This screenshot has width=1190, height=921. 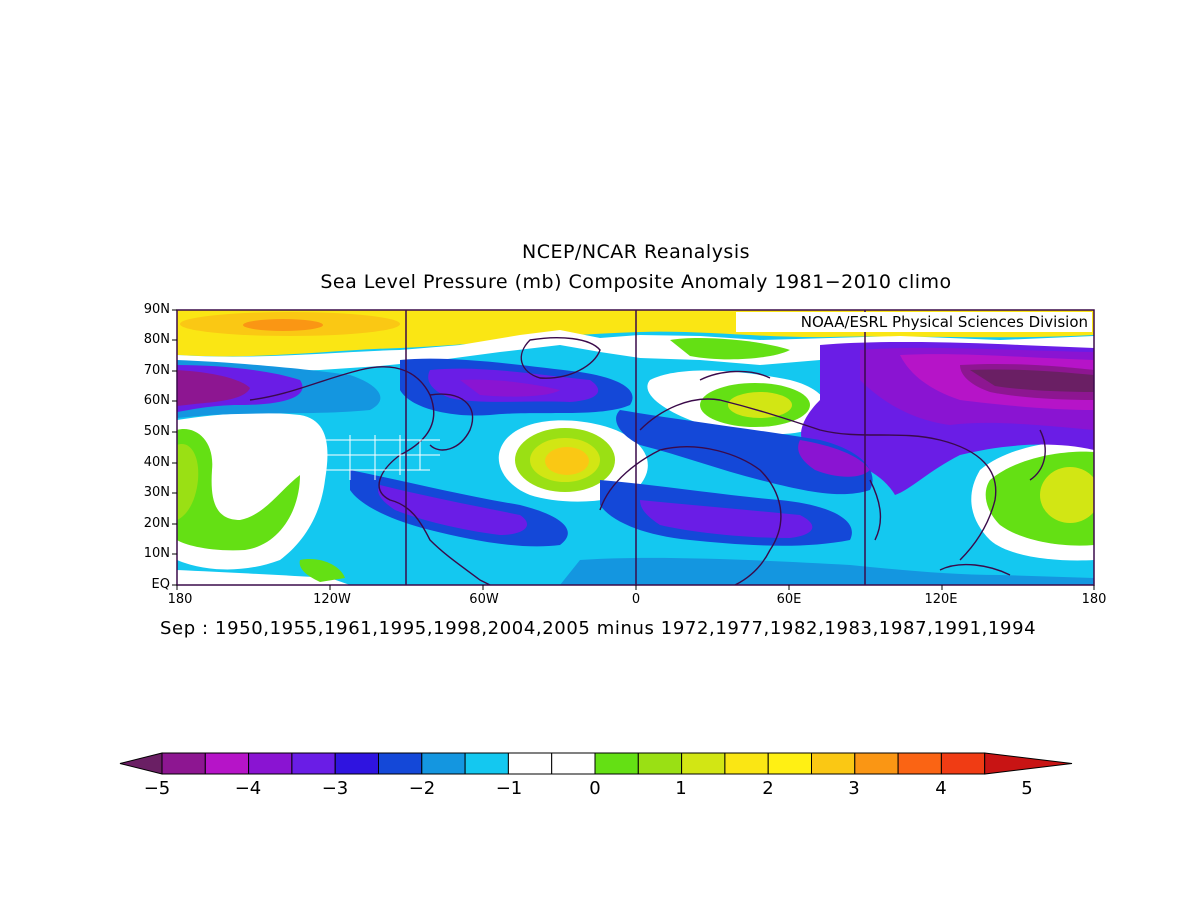 I want to click on lon-label-60e: 60E, so click(x=789, y=599).